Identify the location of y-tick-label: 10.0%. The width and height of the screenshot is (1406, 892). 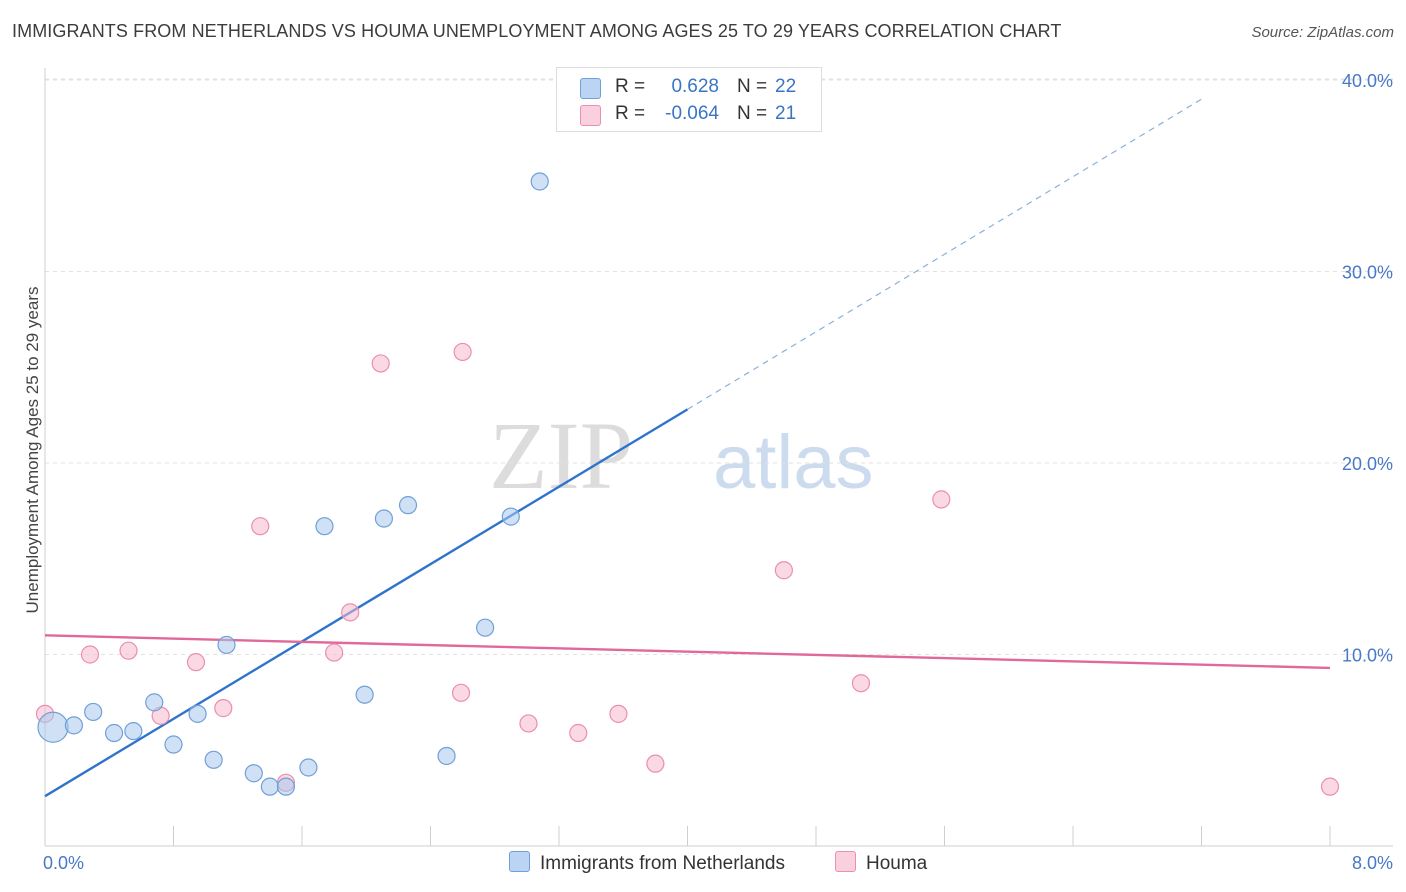
(1367, 656).